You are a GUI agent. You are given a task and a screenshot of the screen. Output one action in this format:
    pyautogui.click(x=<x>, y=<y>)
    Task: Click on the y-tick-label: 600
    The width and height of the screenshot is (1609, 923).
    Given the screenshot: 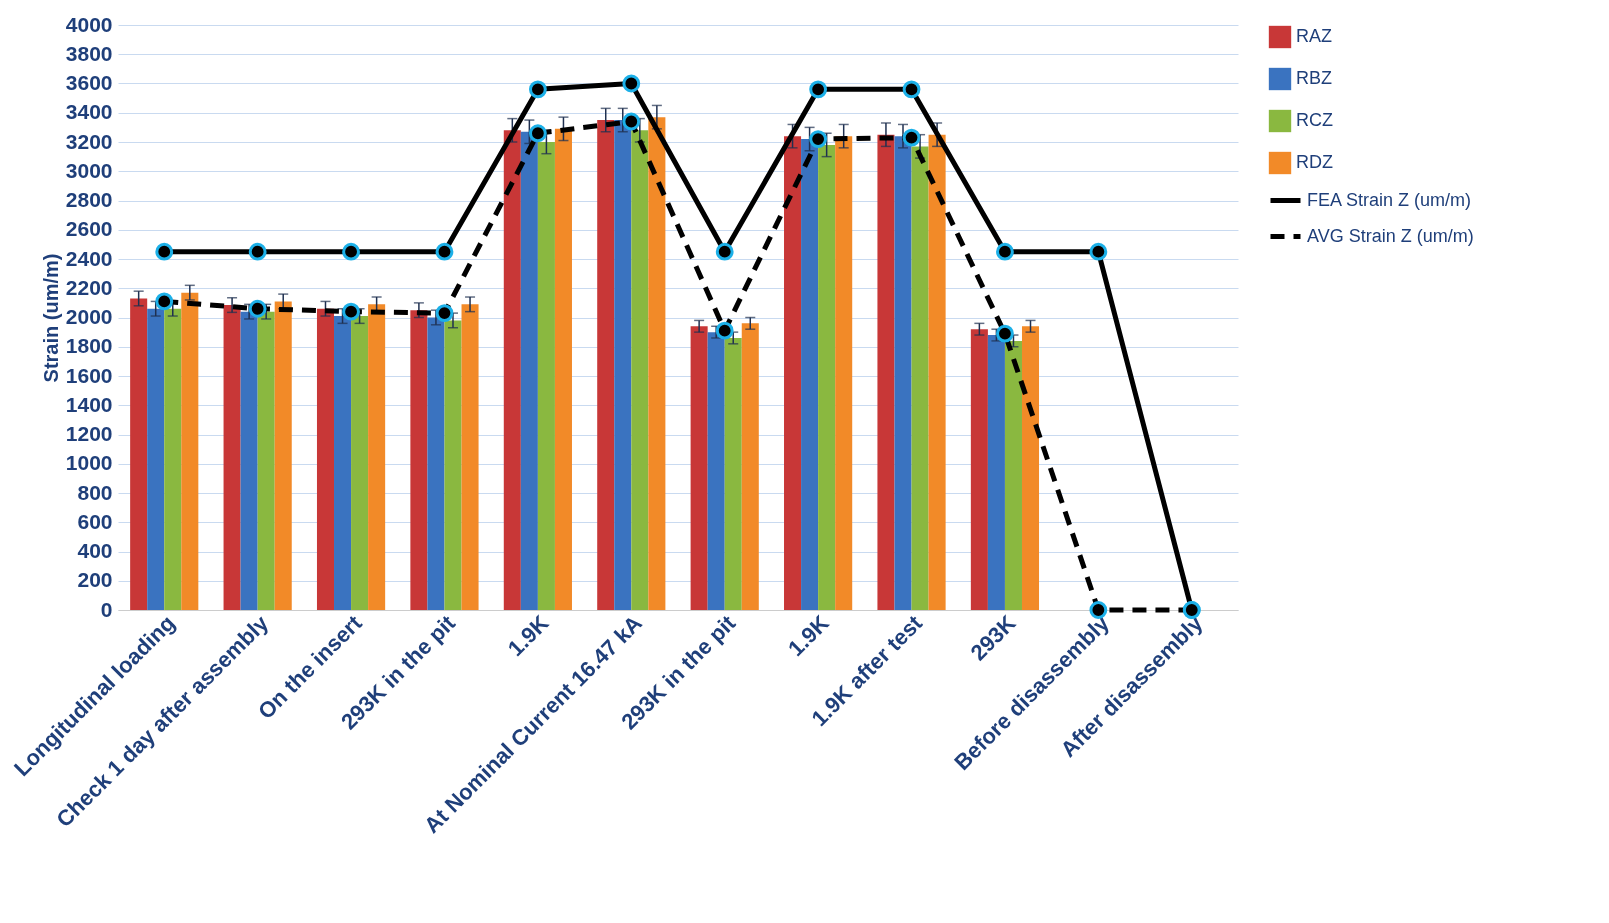 What is the action you would take?
    pyautogui.click(x=95, y=521)
    